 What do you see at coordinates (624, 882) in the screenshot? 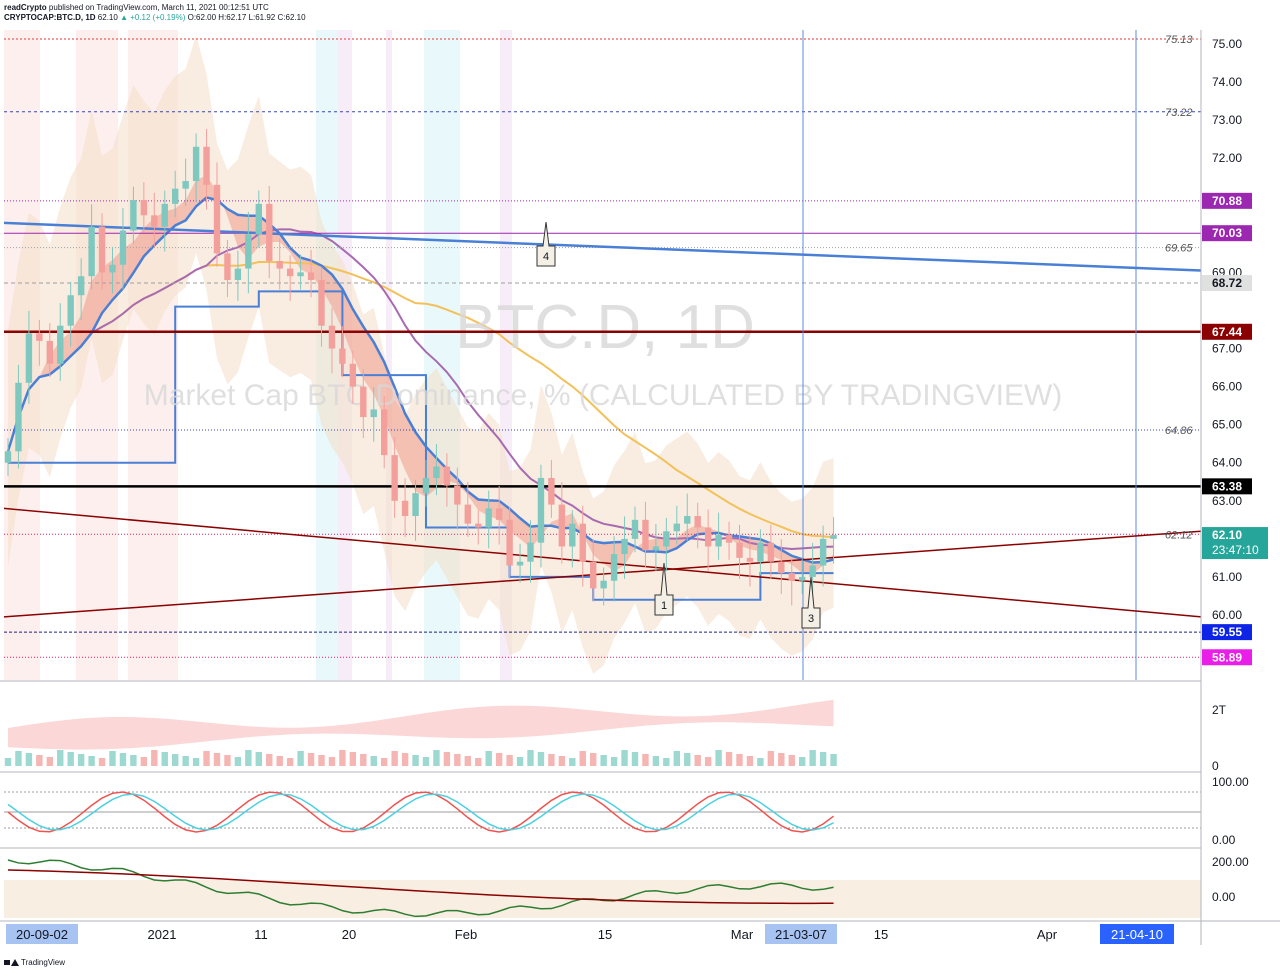
I see `oscillator-pane: 200.00 0.00` at bounding box center [624, 882].